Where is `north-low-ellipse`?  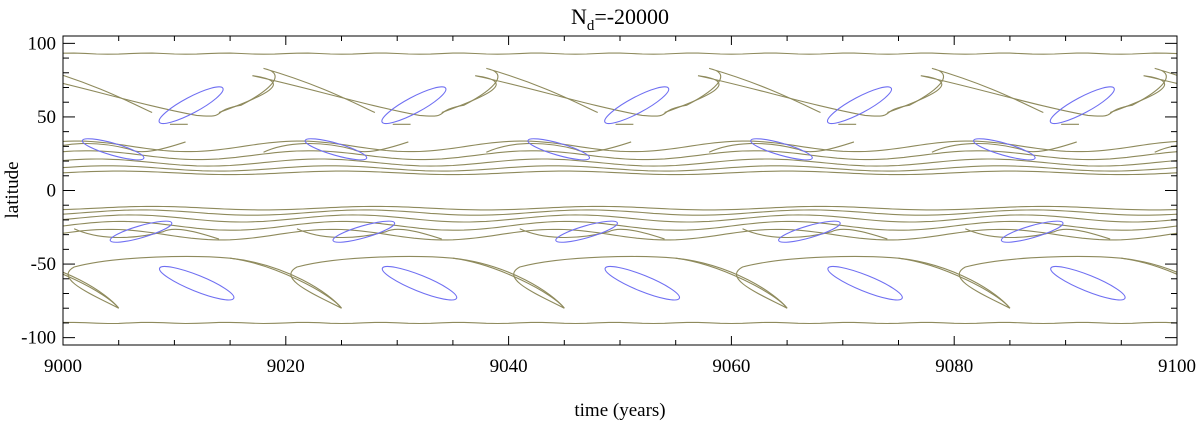
north-low-ellipse is located at coordinates (1197, 149).